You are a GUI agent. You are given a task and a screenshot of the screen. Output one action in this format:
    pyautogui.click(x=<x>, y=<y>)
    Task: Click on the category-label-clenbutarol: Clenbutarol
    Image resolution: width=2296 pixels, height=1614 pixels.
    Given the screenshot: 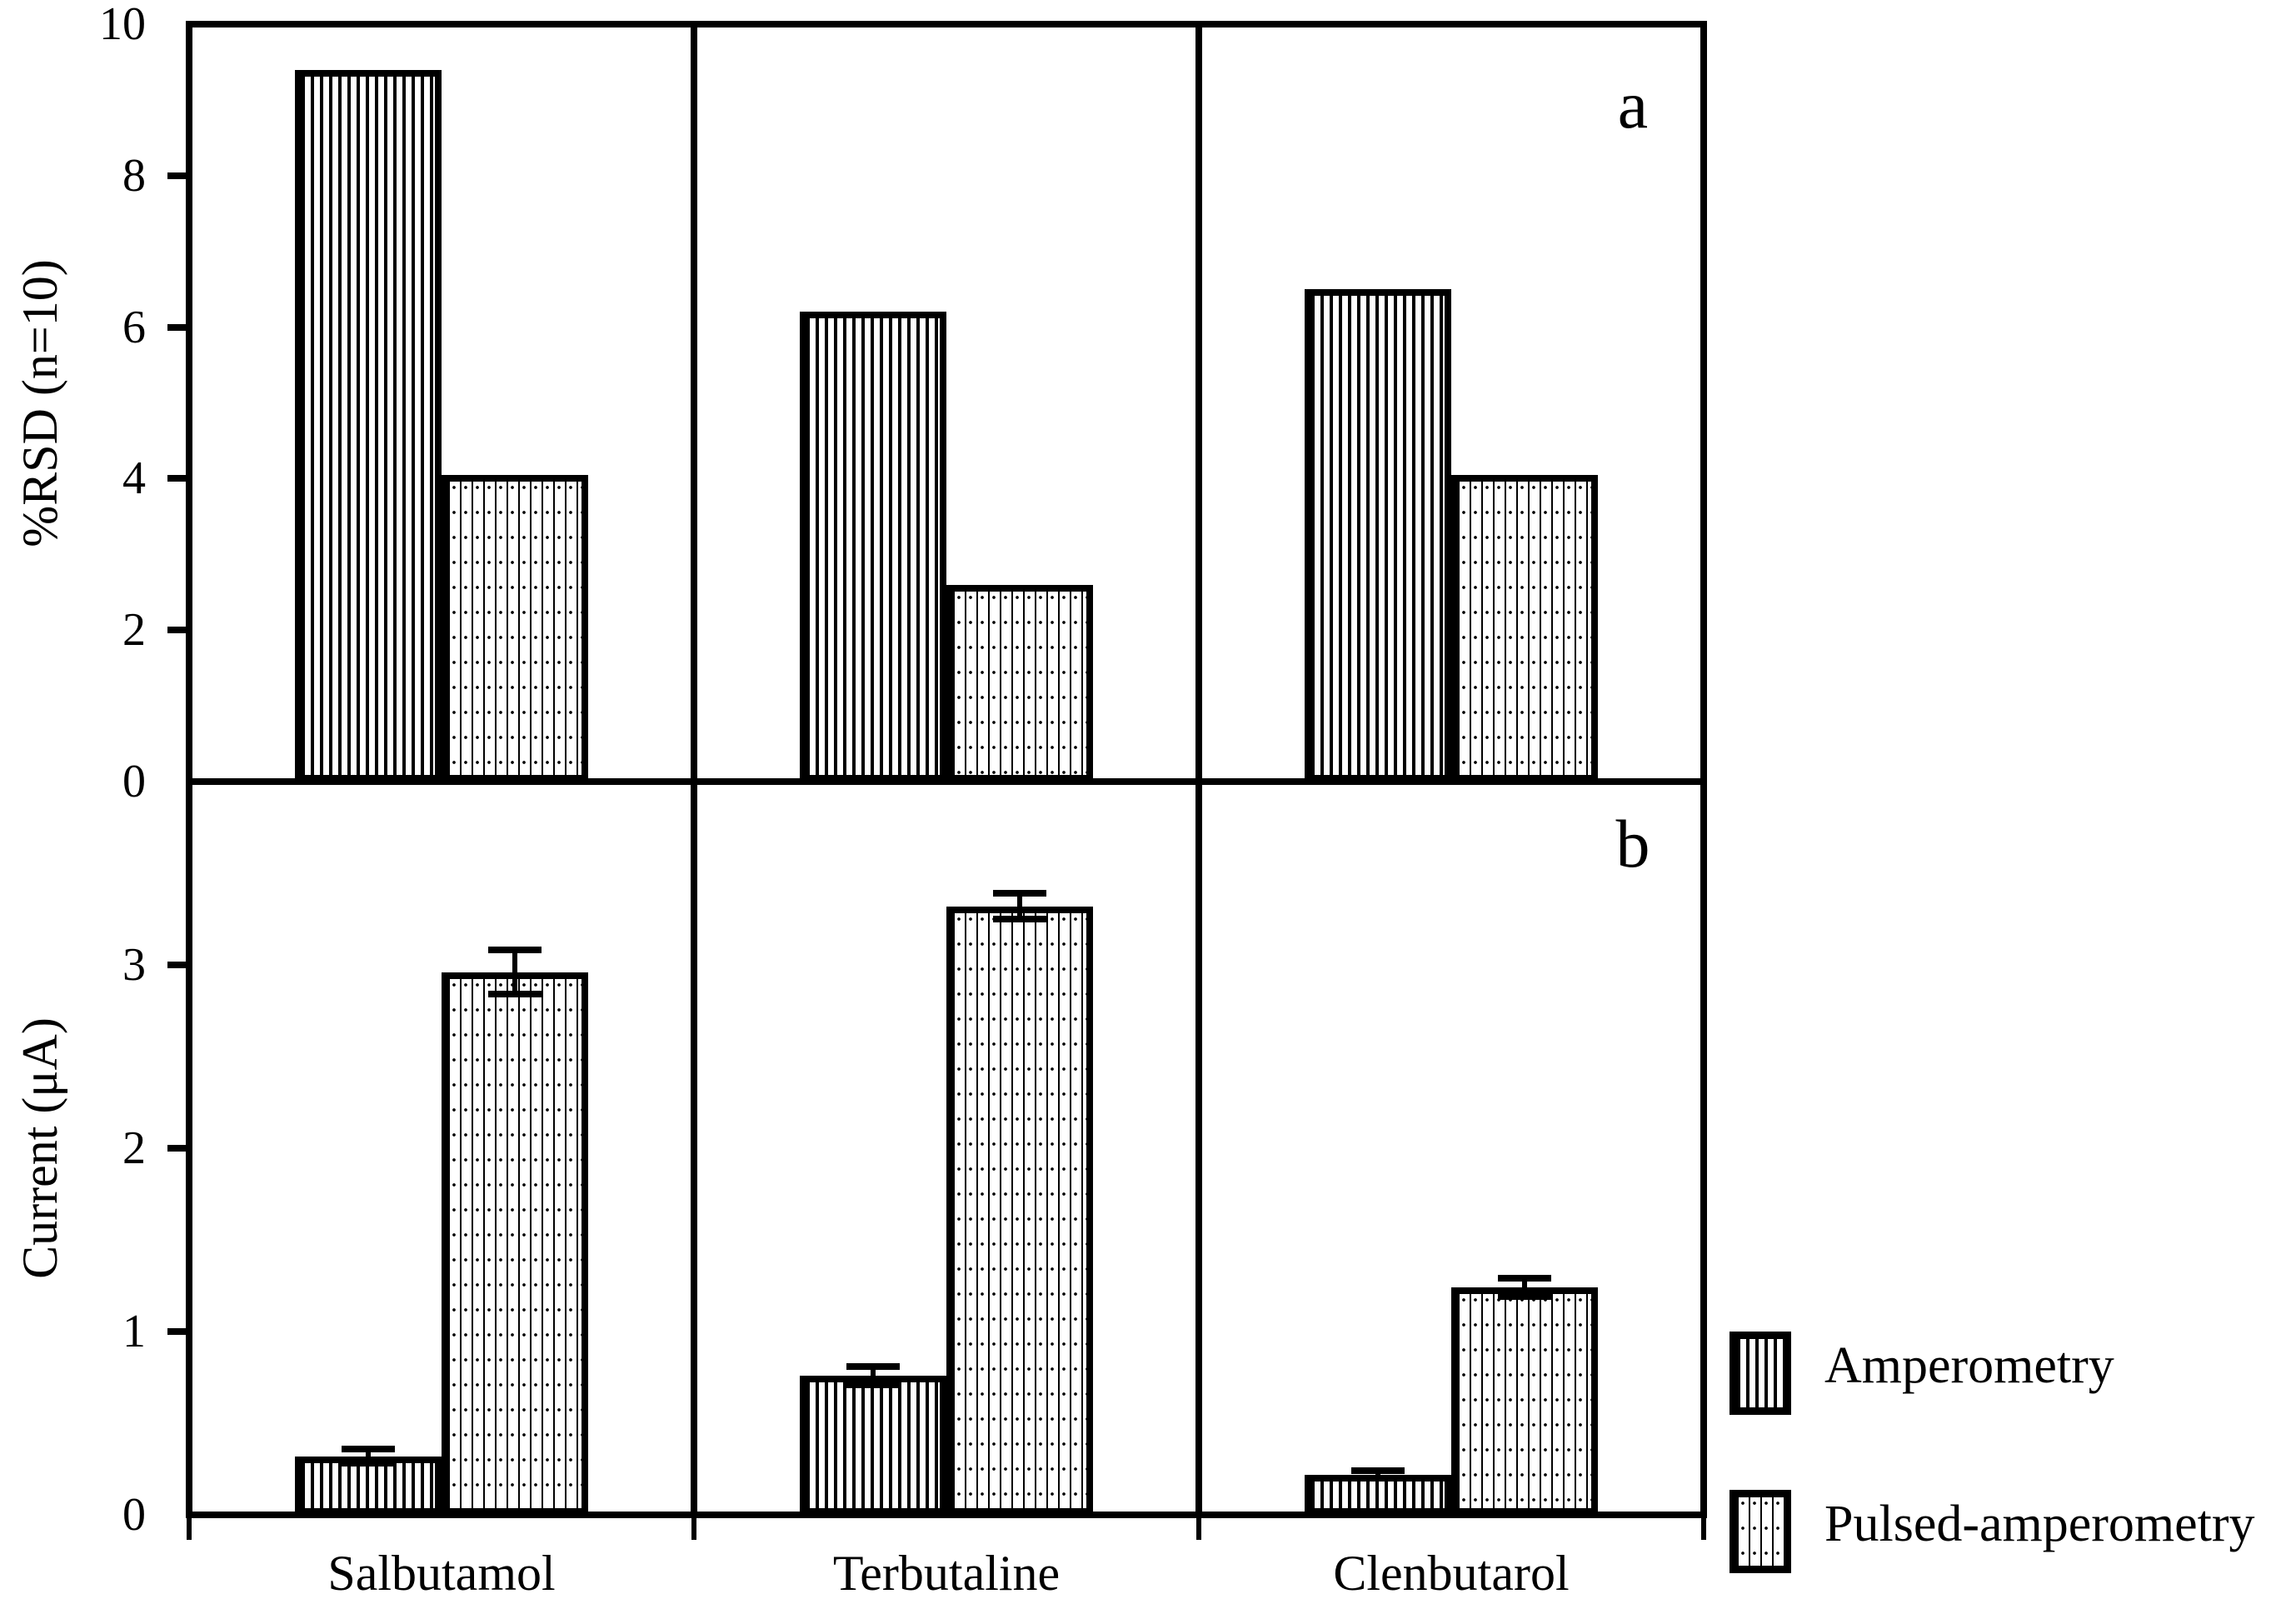 What is the action you would take?
    pyautogui.click(x=1451, y=1573)
    